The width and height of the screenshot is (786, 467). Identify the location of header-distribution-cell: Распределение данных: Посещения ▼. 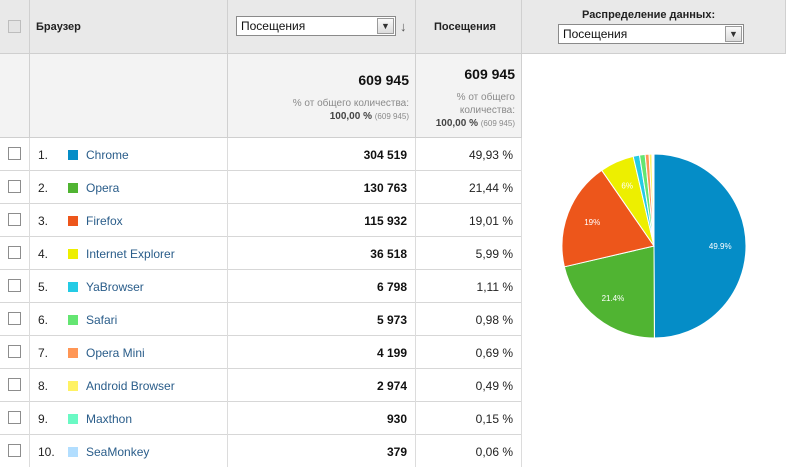
(654, 27).